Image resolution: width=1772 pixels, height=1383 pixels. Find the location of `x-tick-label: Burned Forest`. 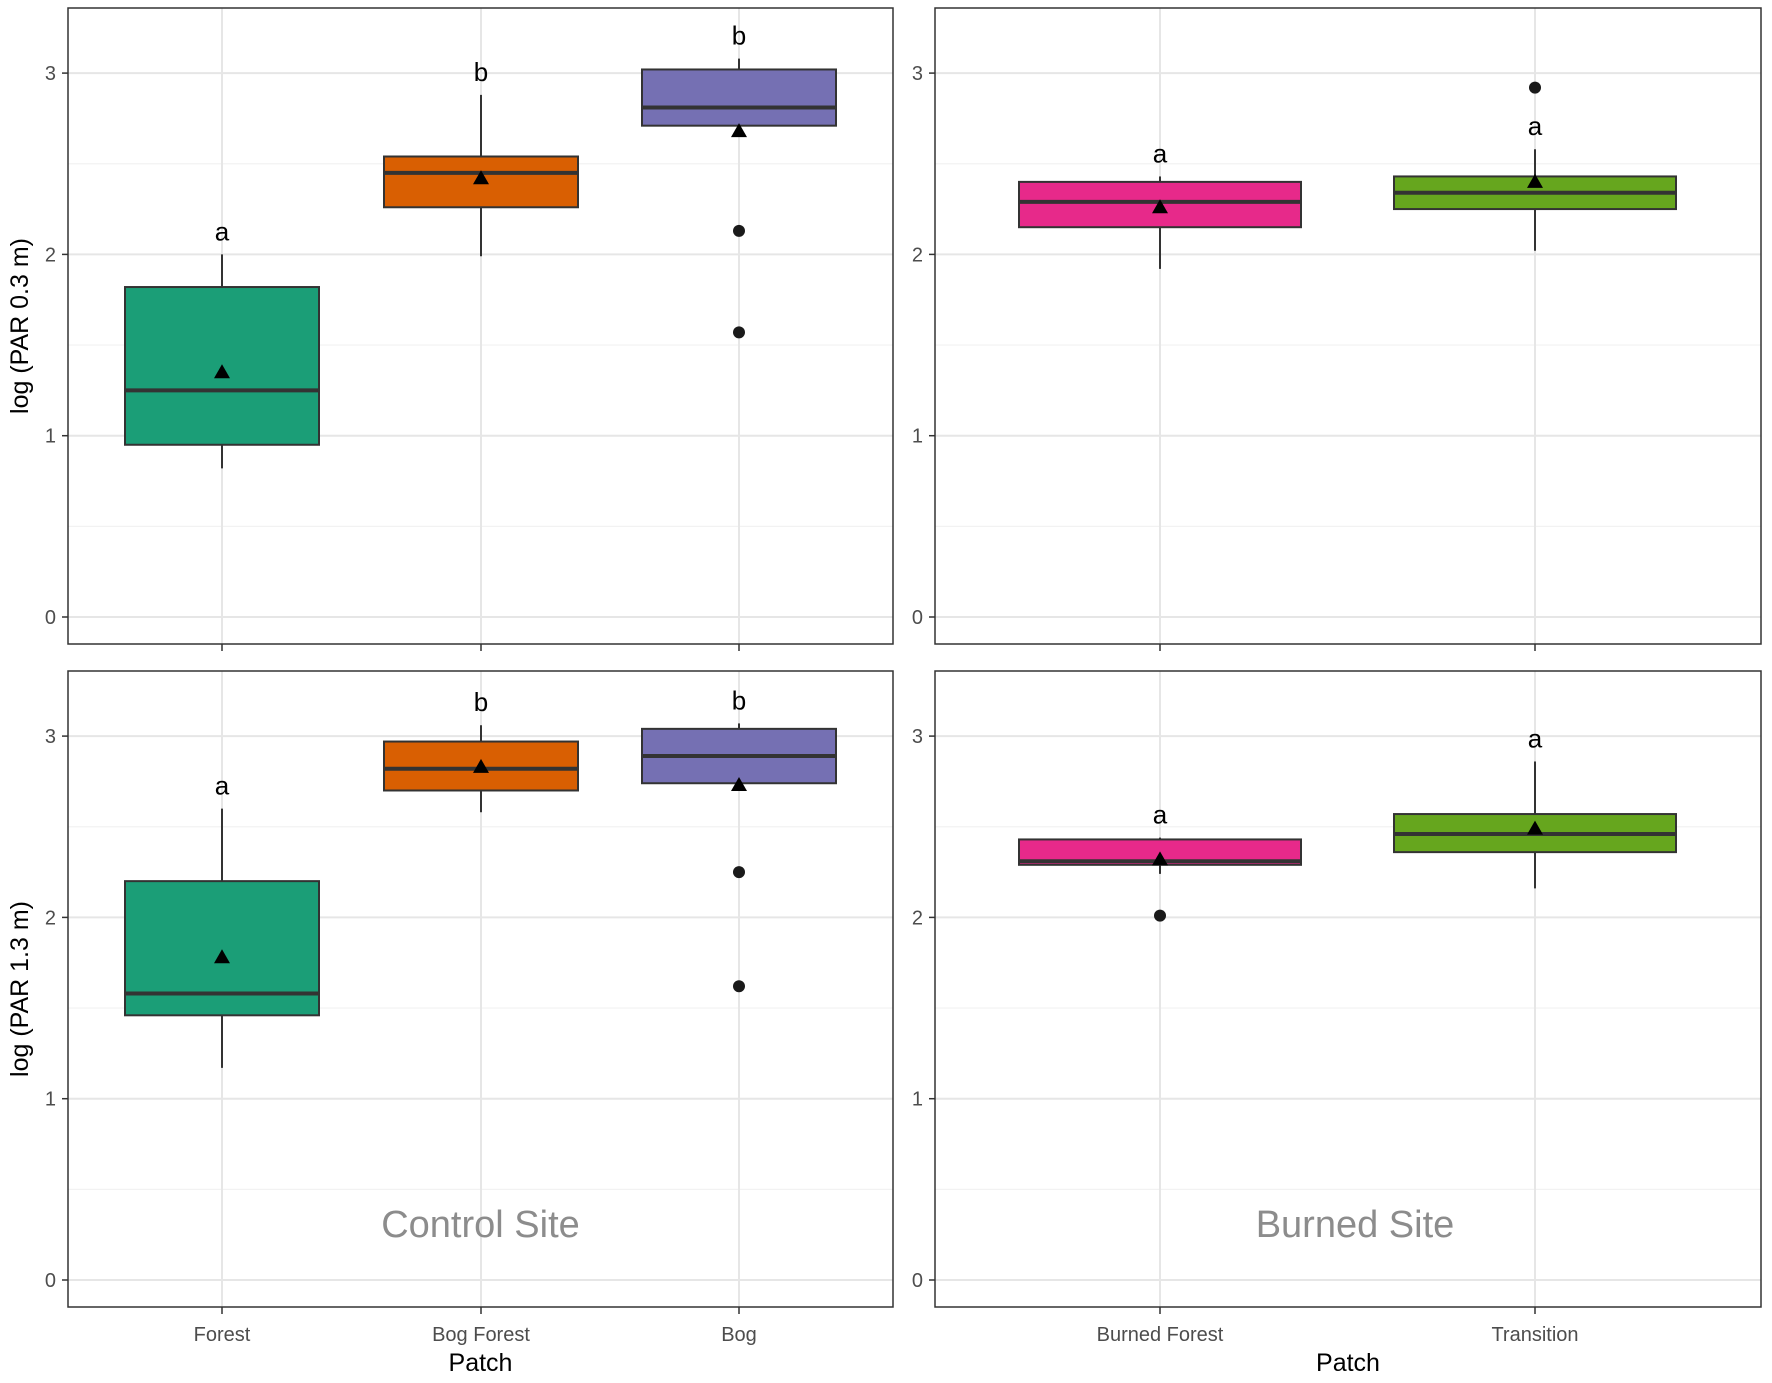

x-tick-label: Burned Forest is located at coordinates (1160, 1335).